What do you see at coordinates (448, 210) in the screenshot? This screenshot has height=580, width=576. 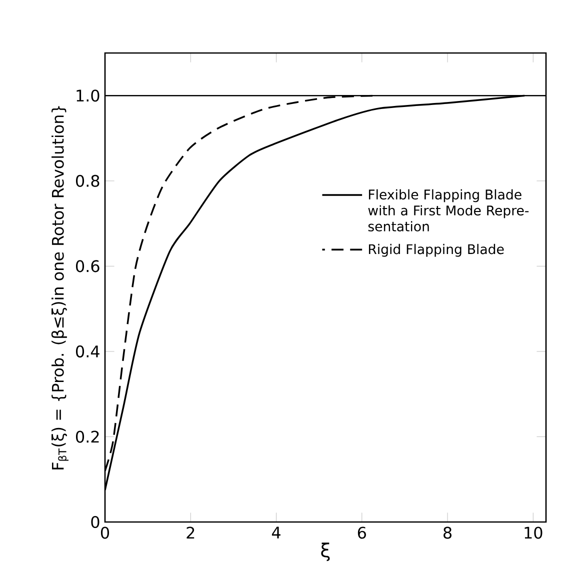 I see `legend-label: Flexible Flapping Blade with a First Mode Repre- sentation` at bounding box center [448, 210].